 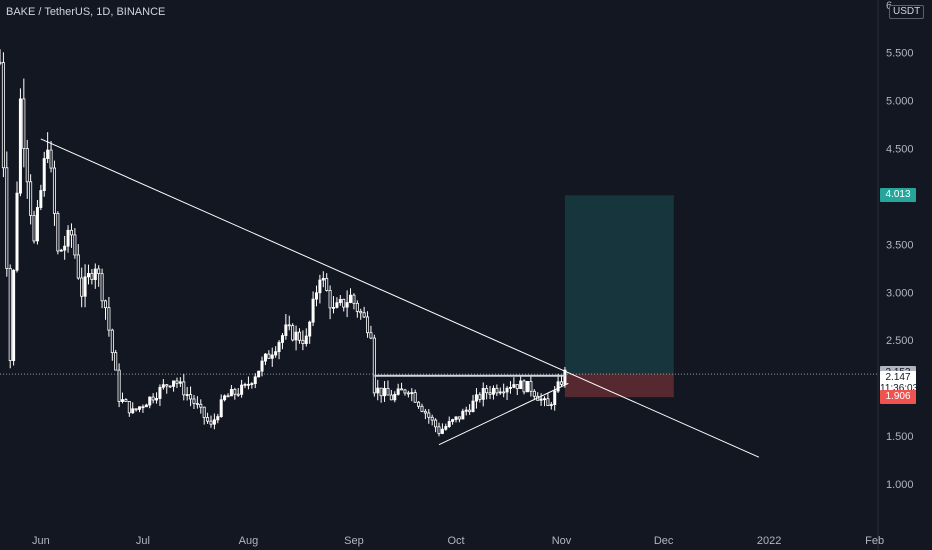 I want to click on price-tick-label: 1.500, so click(x=900, y=437).